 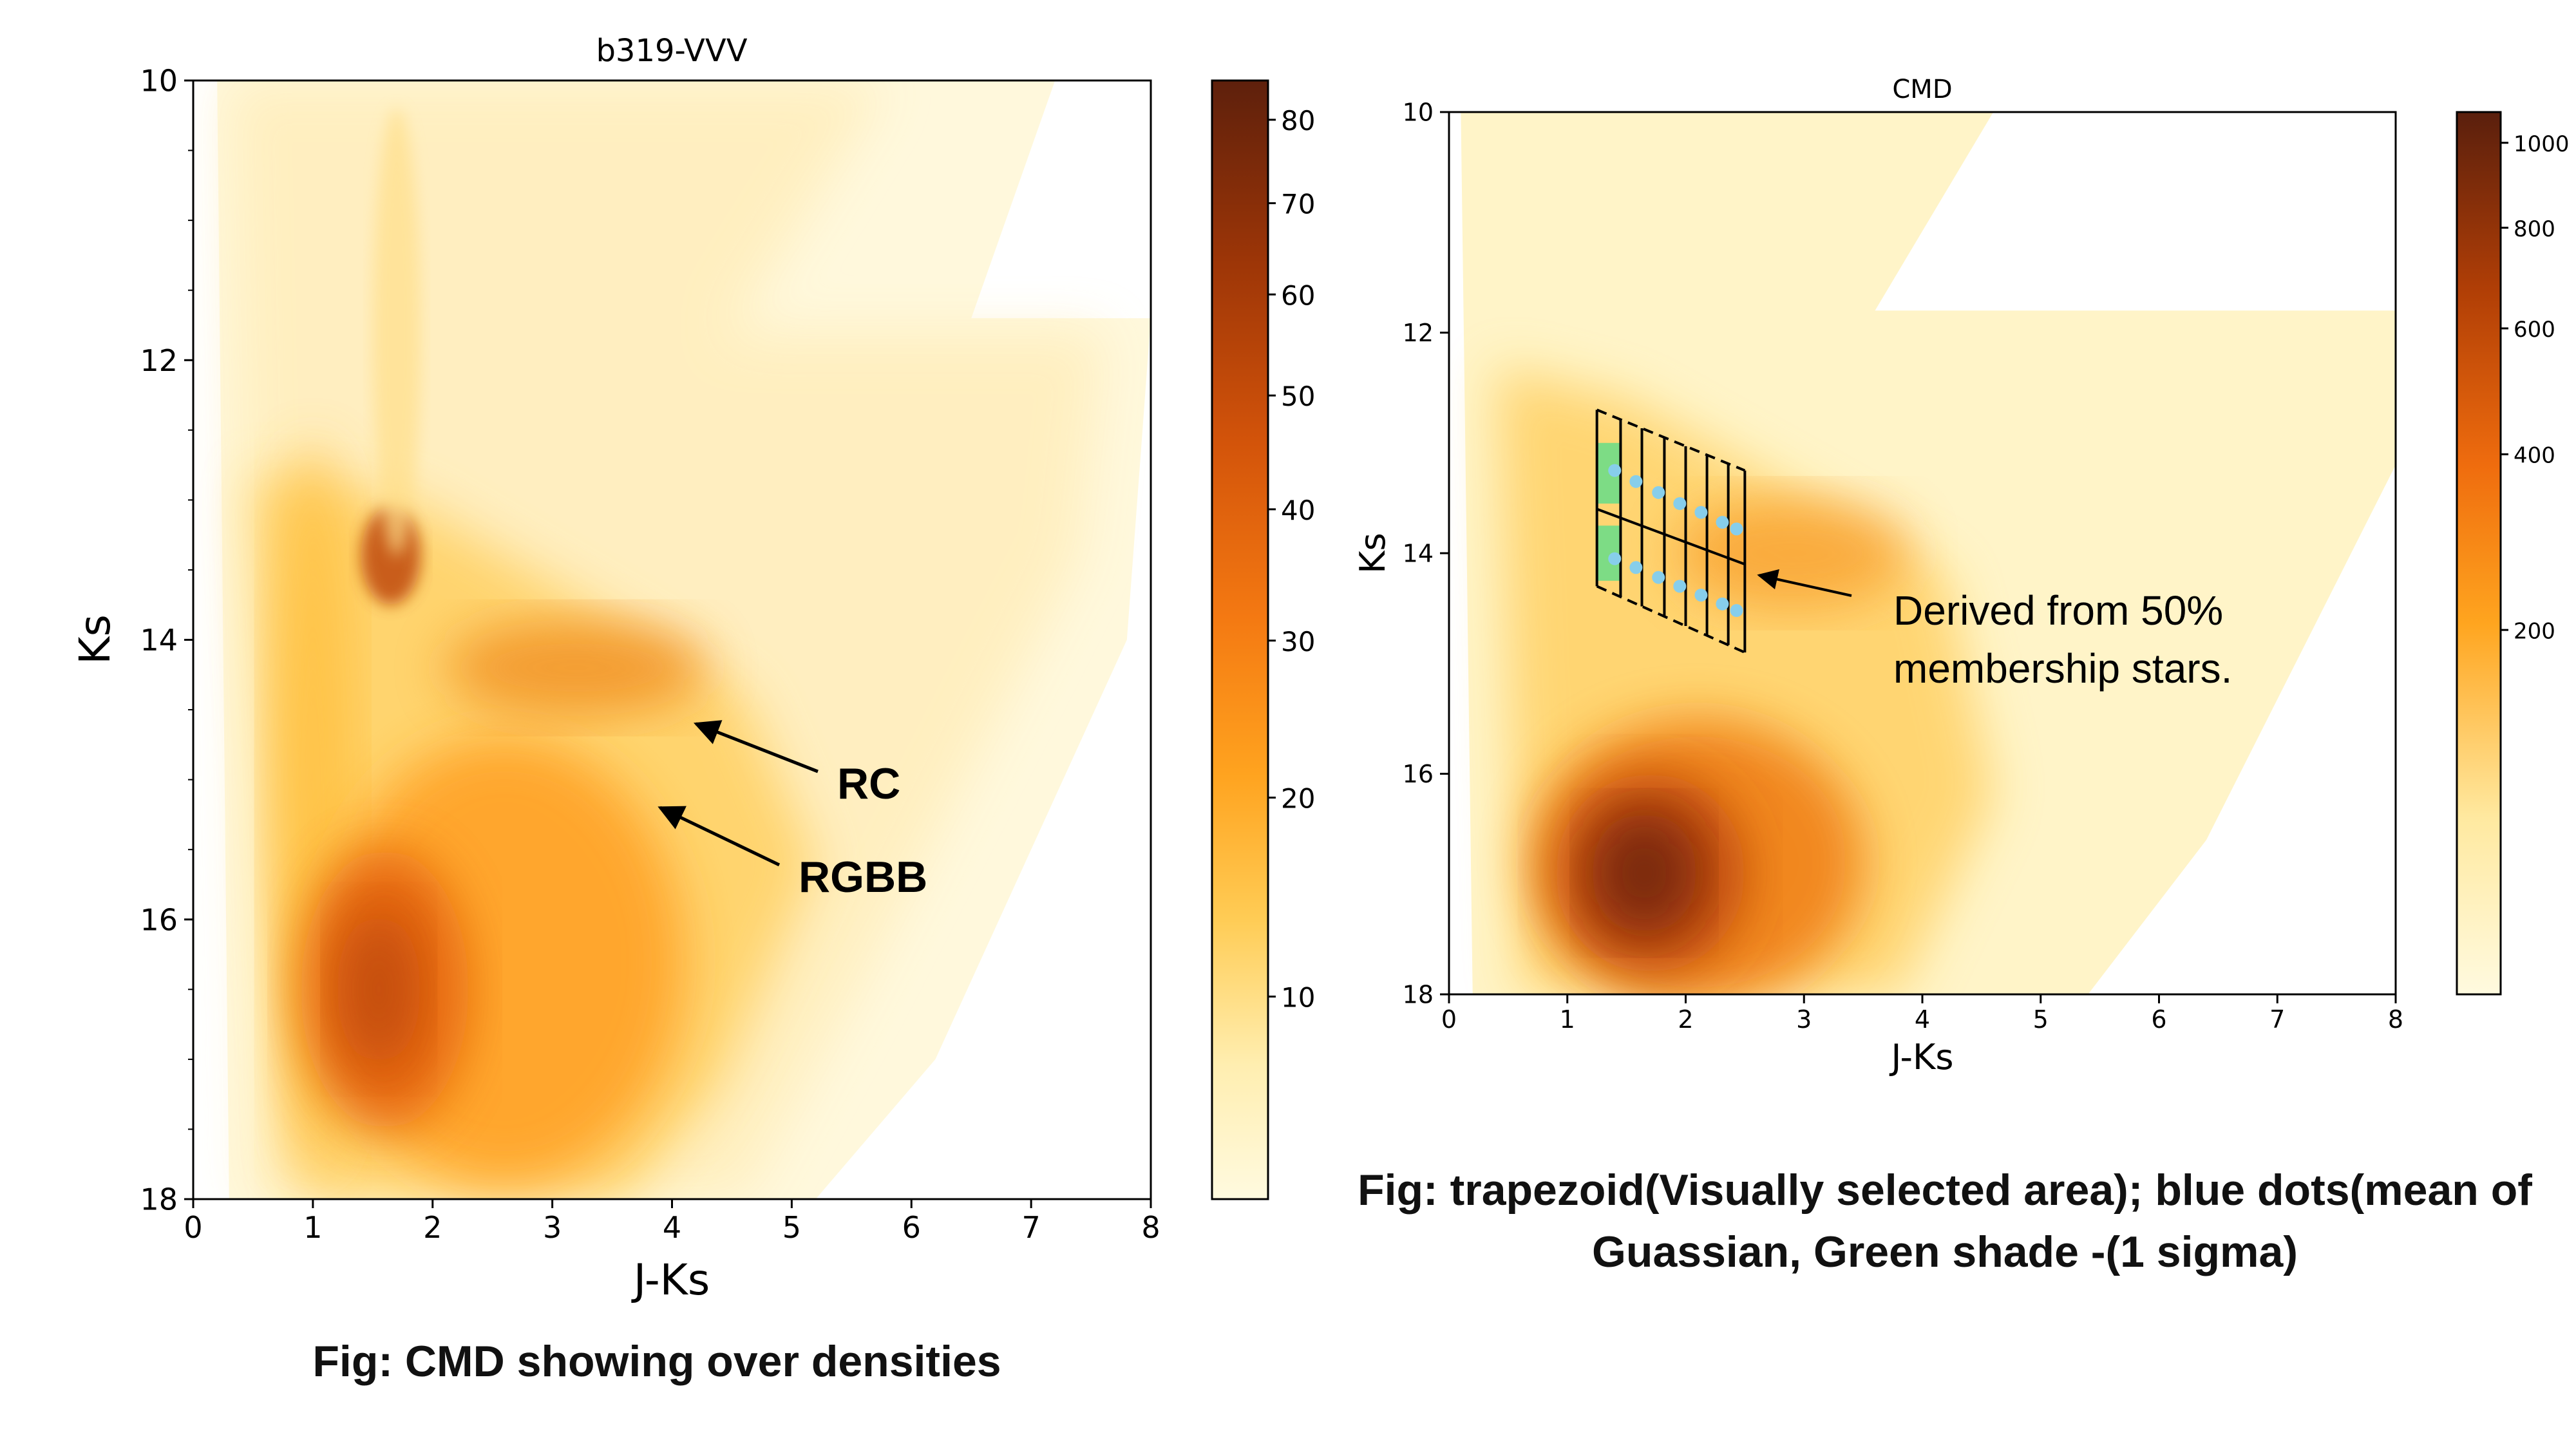 I want to click on right-overlay, so click(x=1671, y=531).